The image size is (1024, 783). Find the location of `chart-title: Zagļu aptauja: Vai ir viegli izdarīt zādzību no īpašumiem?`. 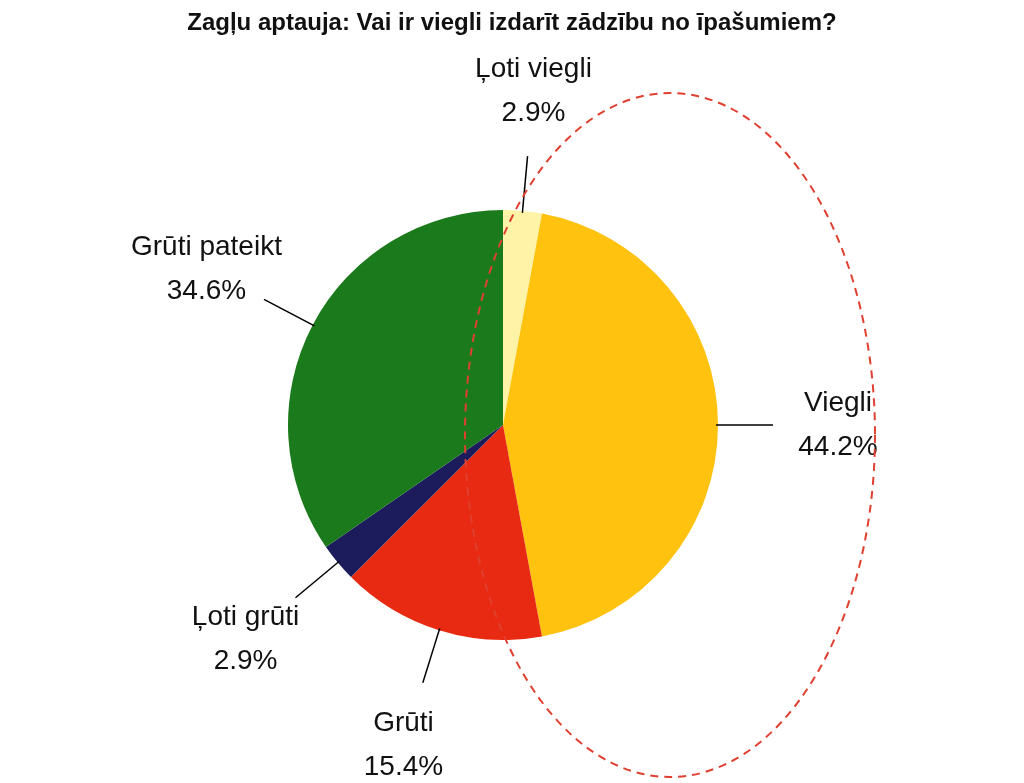

chart-title: Zagļu aptauja: Vai ir viegli izdarīt zādzību no īpašumiem? is located at coordinates (512, 22).